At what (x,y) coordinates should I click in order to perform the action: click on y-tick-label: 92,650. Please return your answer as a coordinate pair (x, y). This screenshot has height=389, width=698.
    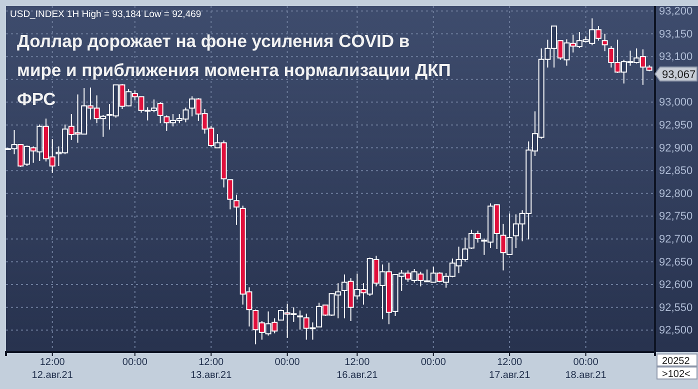
    Looking at the image, I should click on (676, 262).